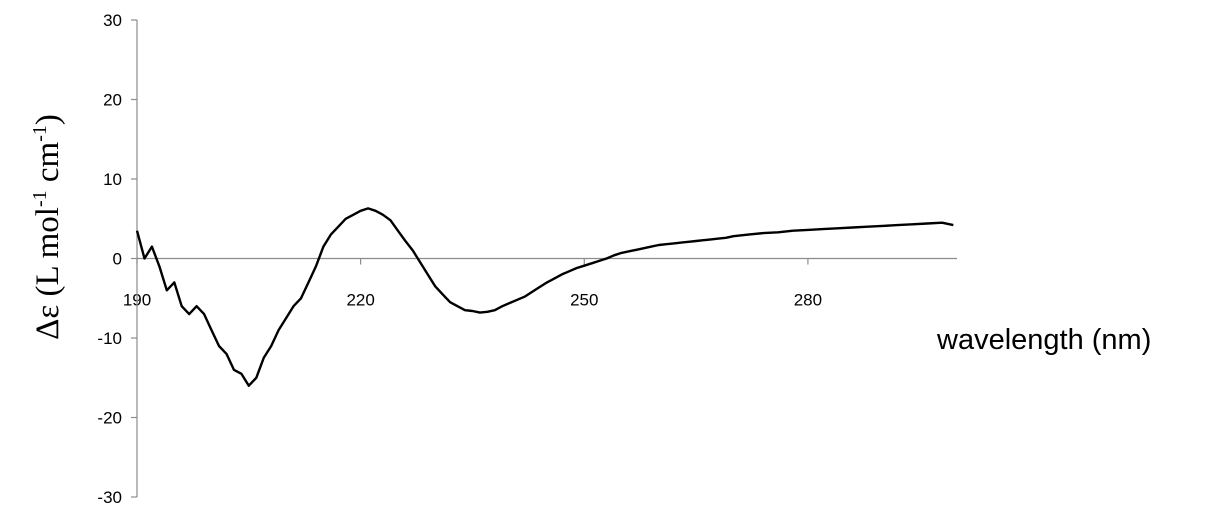  I want to click on y-tick-label: 20, so click(112, 100).